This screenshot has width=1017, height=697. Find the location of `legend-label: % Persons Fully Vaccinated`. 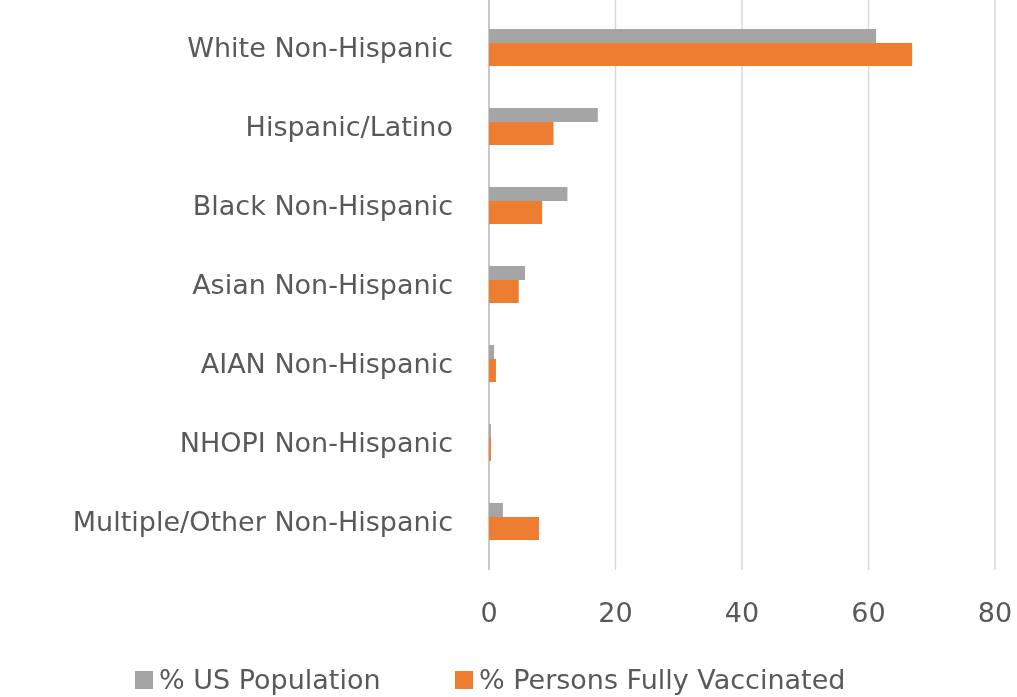

legend-label: % Persons Fully Vaccinated is located at coordinates (662, 680).